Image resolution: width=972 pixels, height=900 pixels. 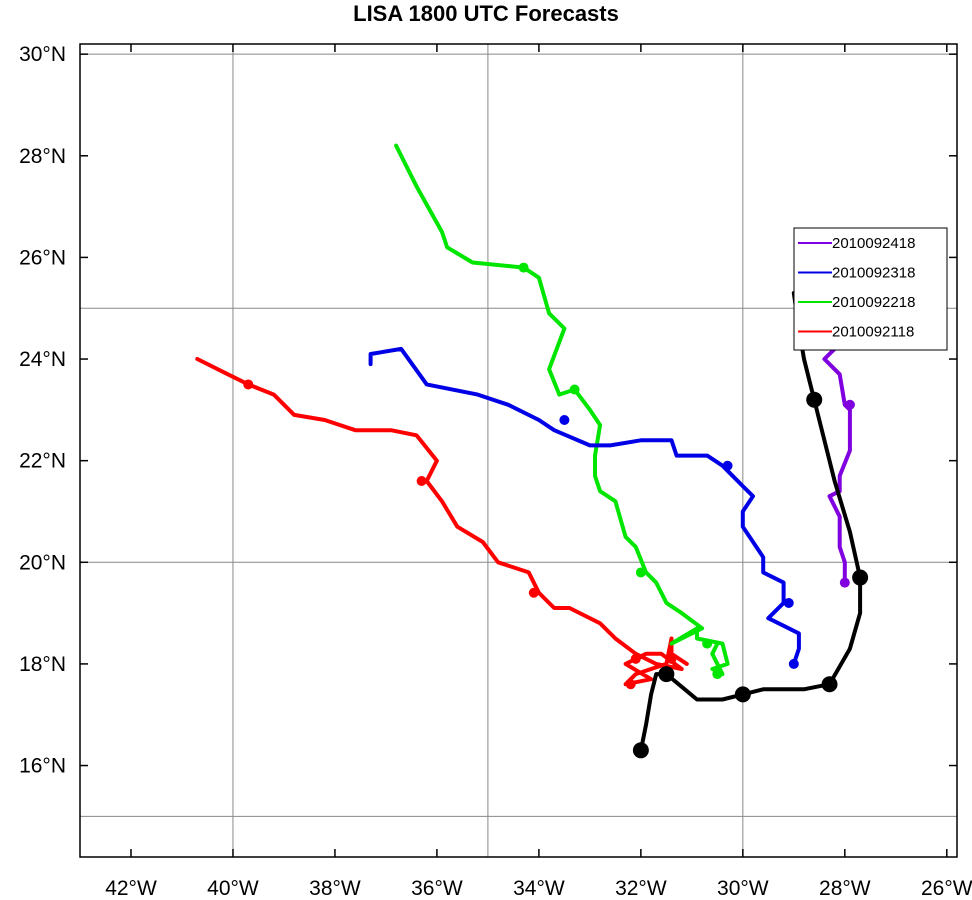 What do you see at coordinates (486, 13) in the screenshot?
I see `chart-title: LISA 1800 UTC Forecasts` at bounding box center [486, 13].